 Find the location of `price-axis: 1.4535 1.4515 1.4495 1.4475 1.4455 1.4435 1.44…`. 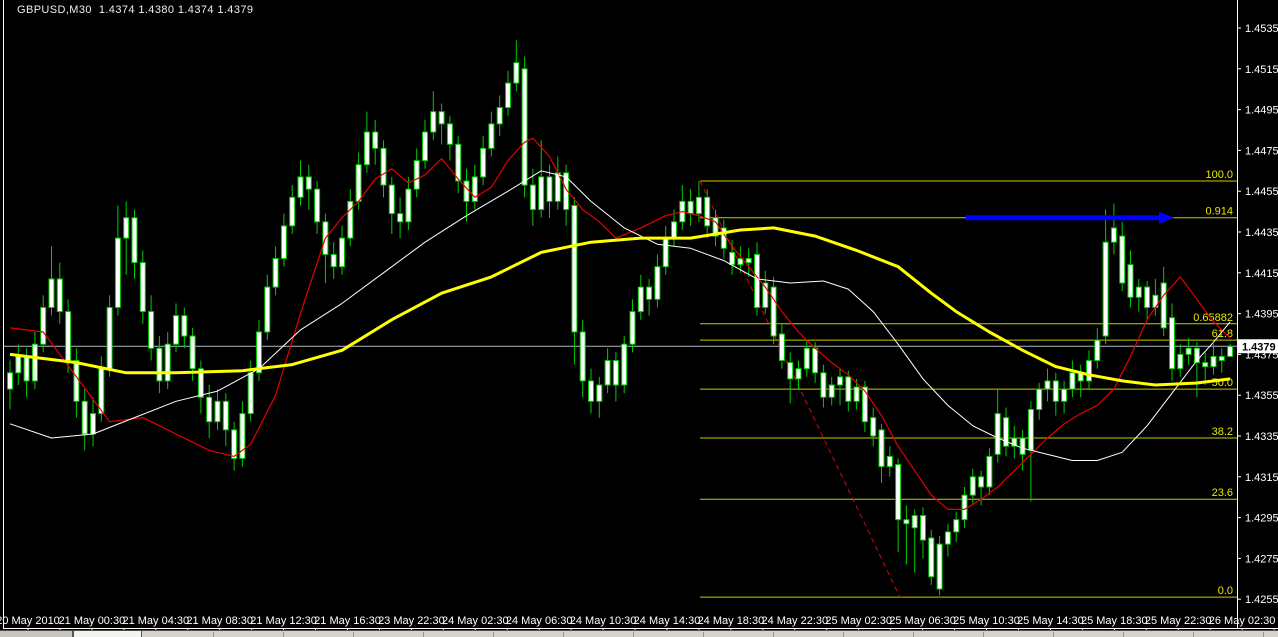

price-axis: 1.4535 1.4515 1.4495 1.4475 1.4455 1.4435 1.44… is located at coordinates (1257, 314).